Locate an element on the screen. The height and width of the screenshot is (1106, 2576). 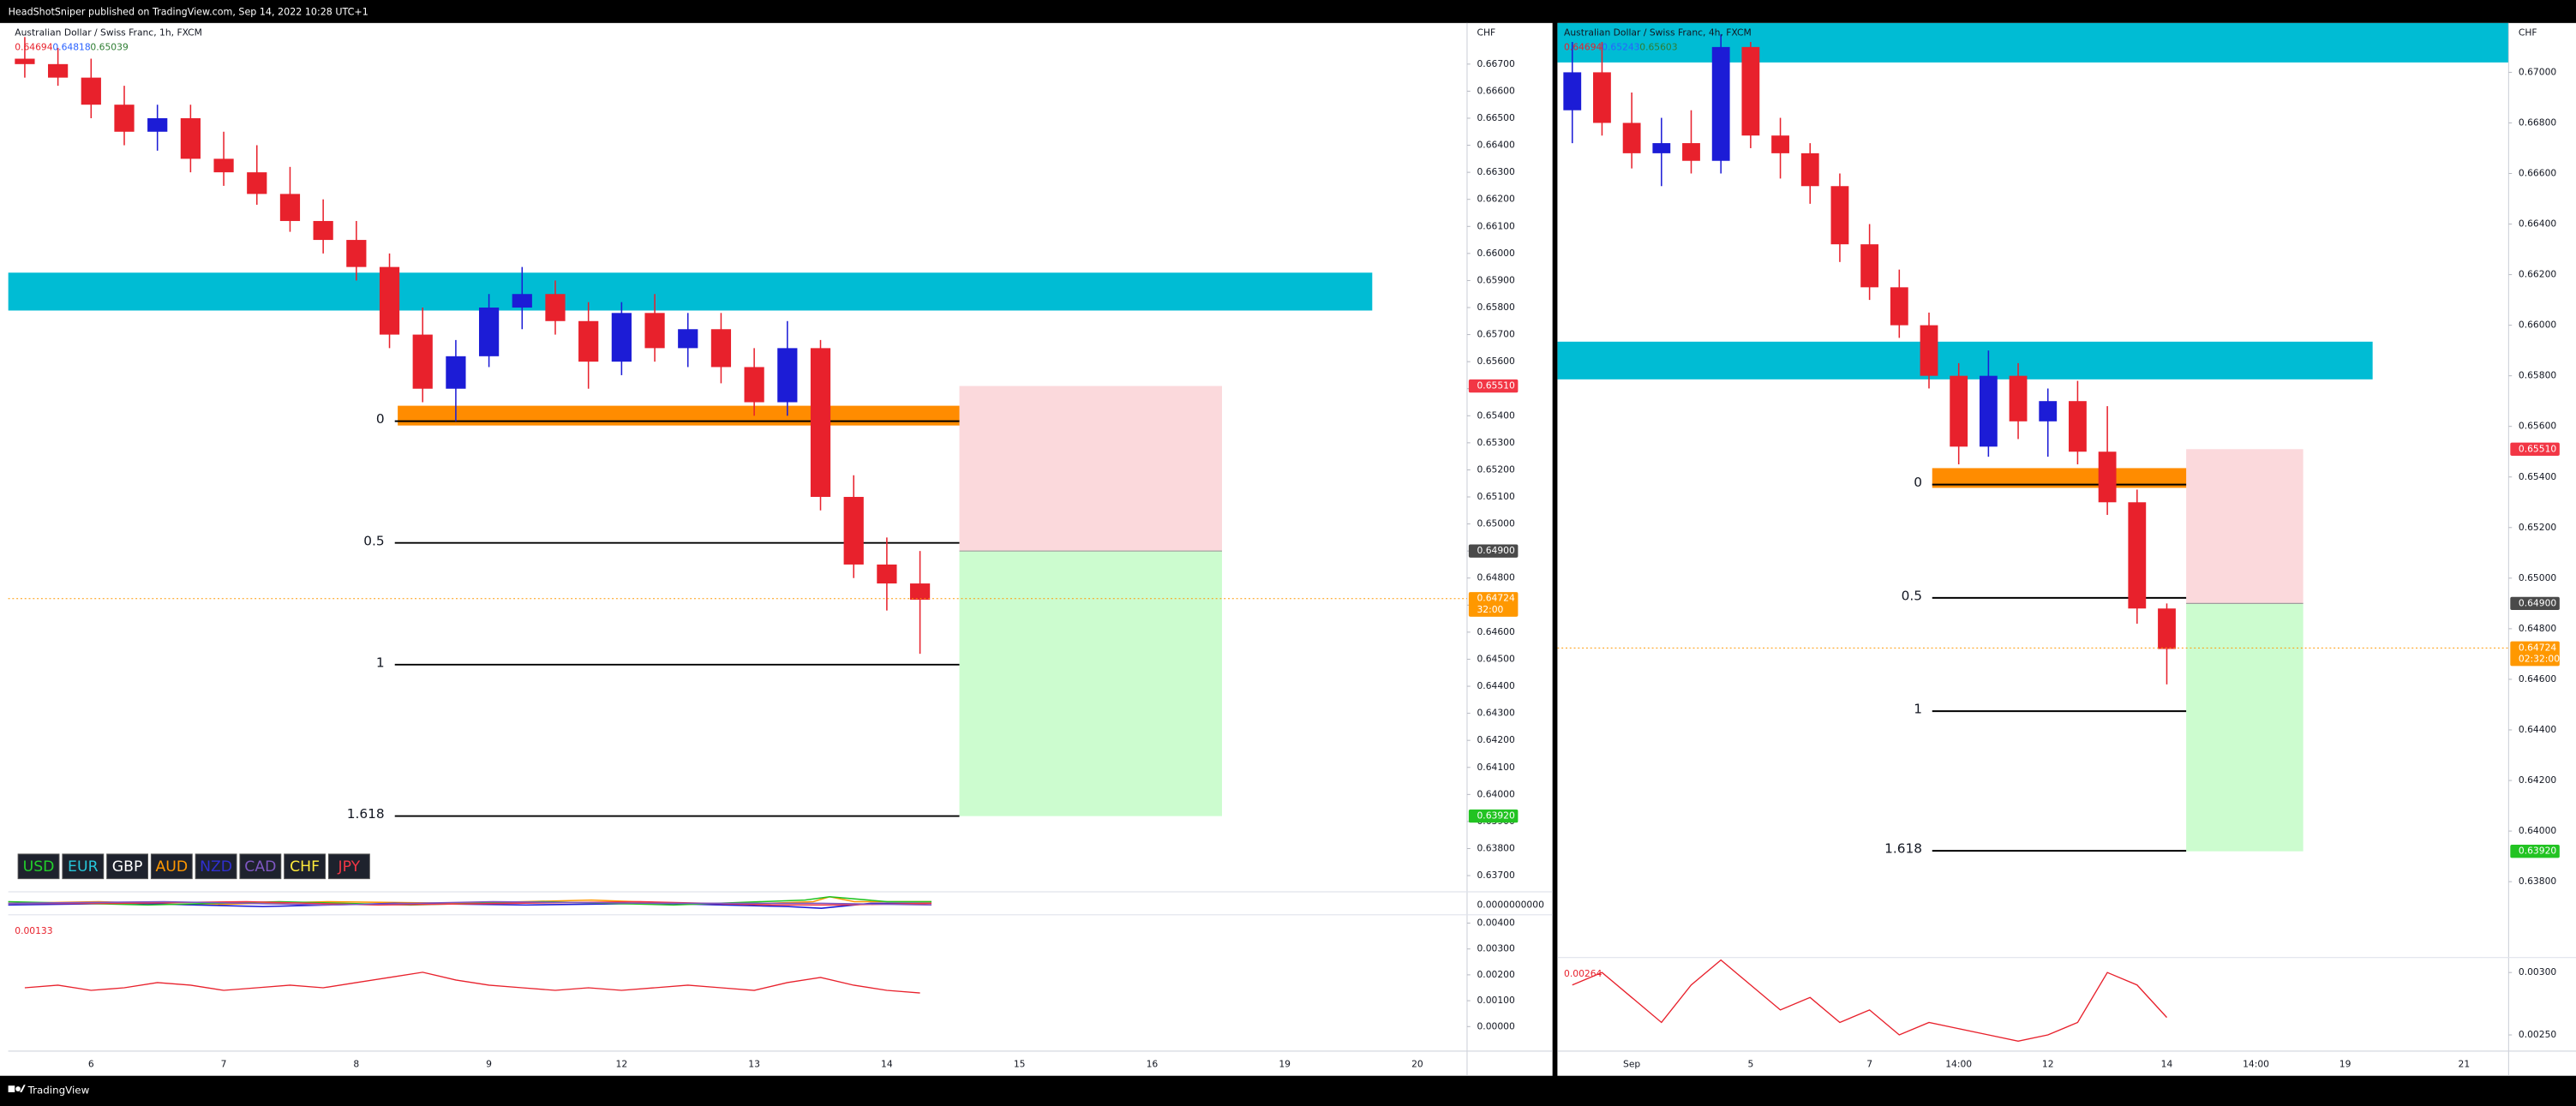
currency-button-label: NZD is located at coordinates (216, 867).